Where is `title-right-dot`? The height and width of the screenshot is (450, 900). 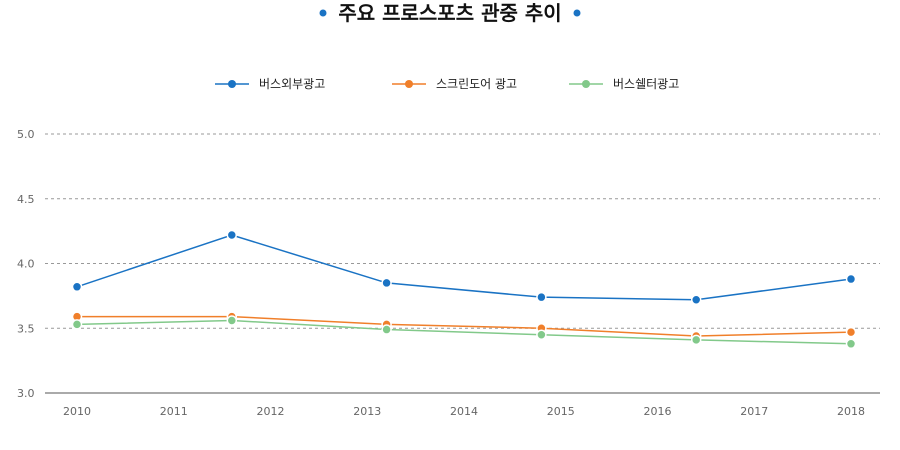
title-right-dot is located at coordinates (577, 13).